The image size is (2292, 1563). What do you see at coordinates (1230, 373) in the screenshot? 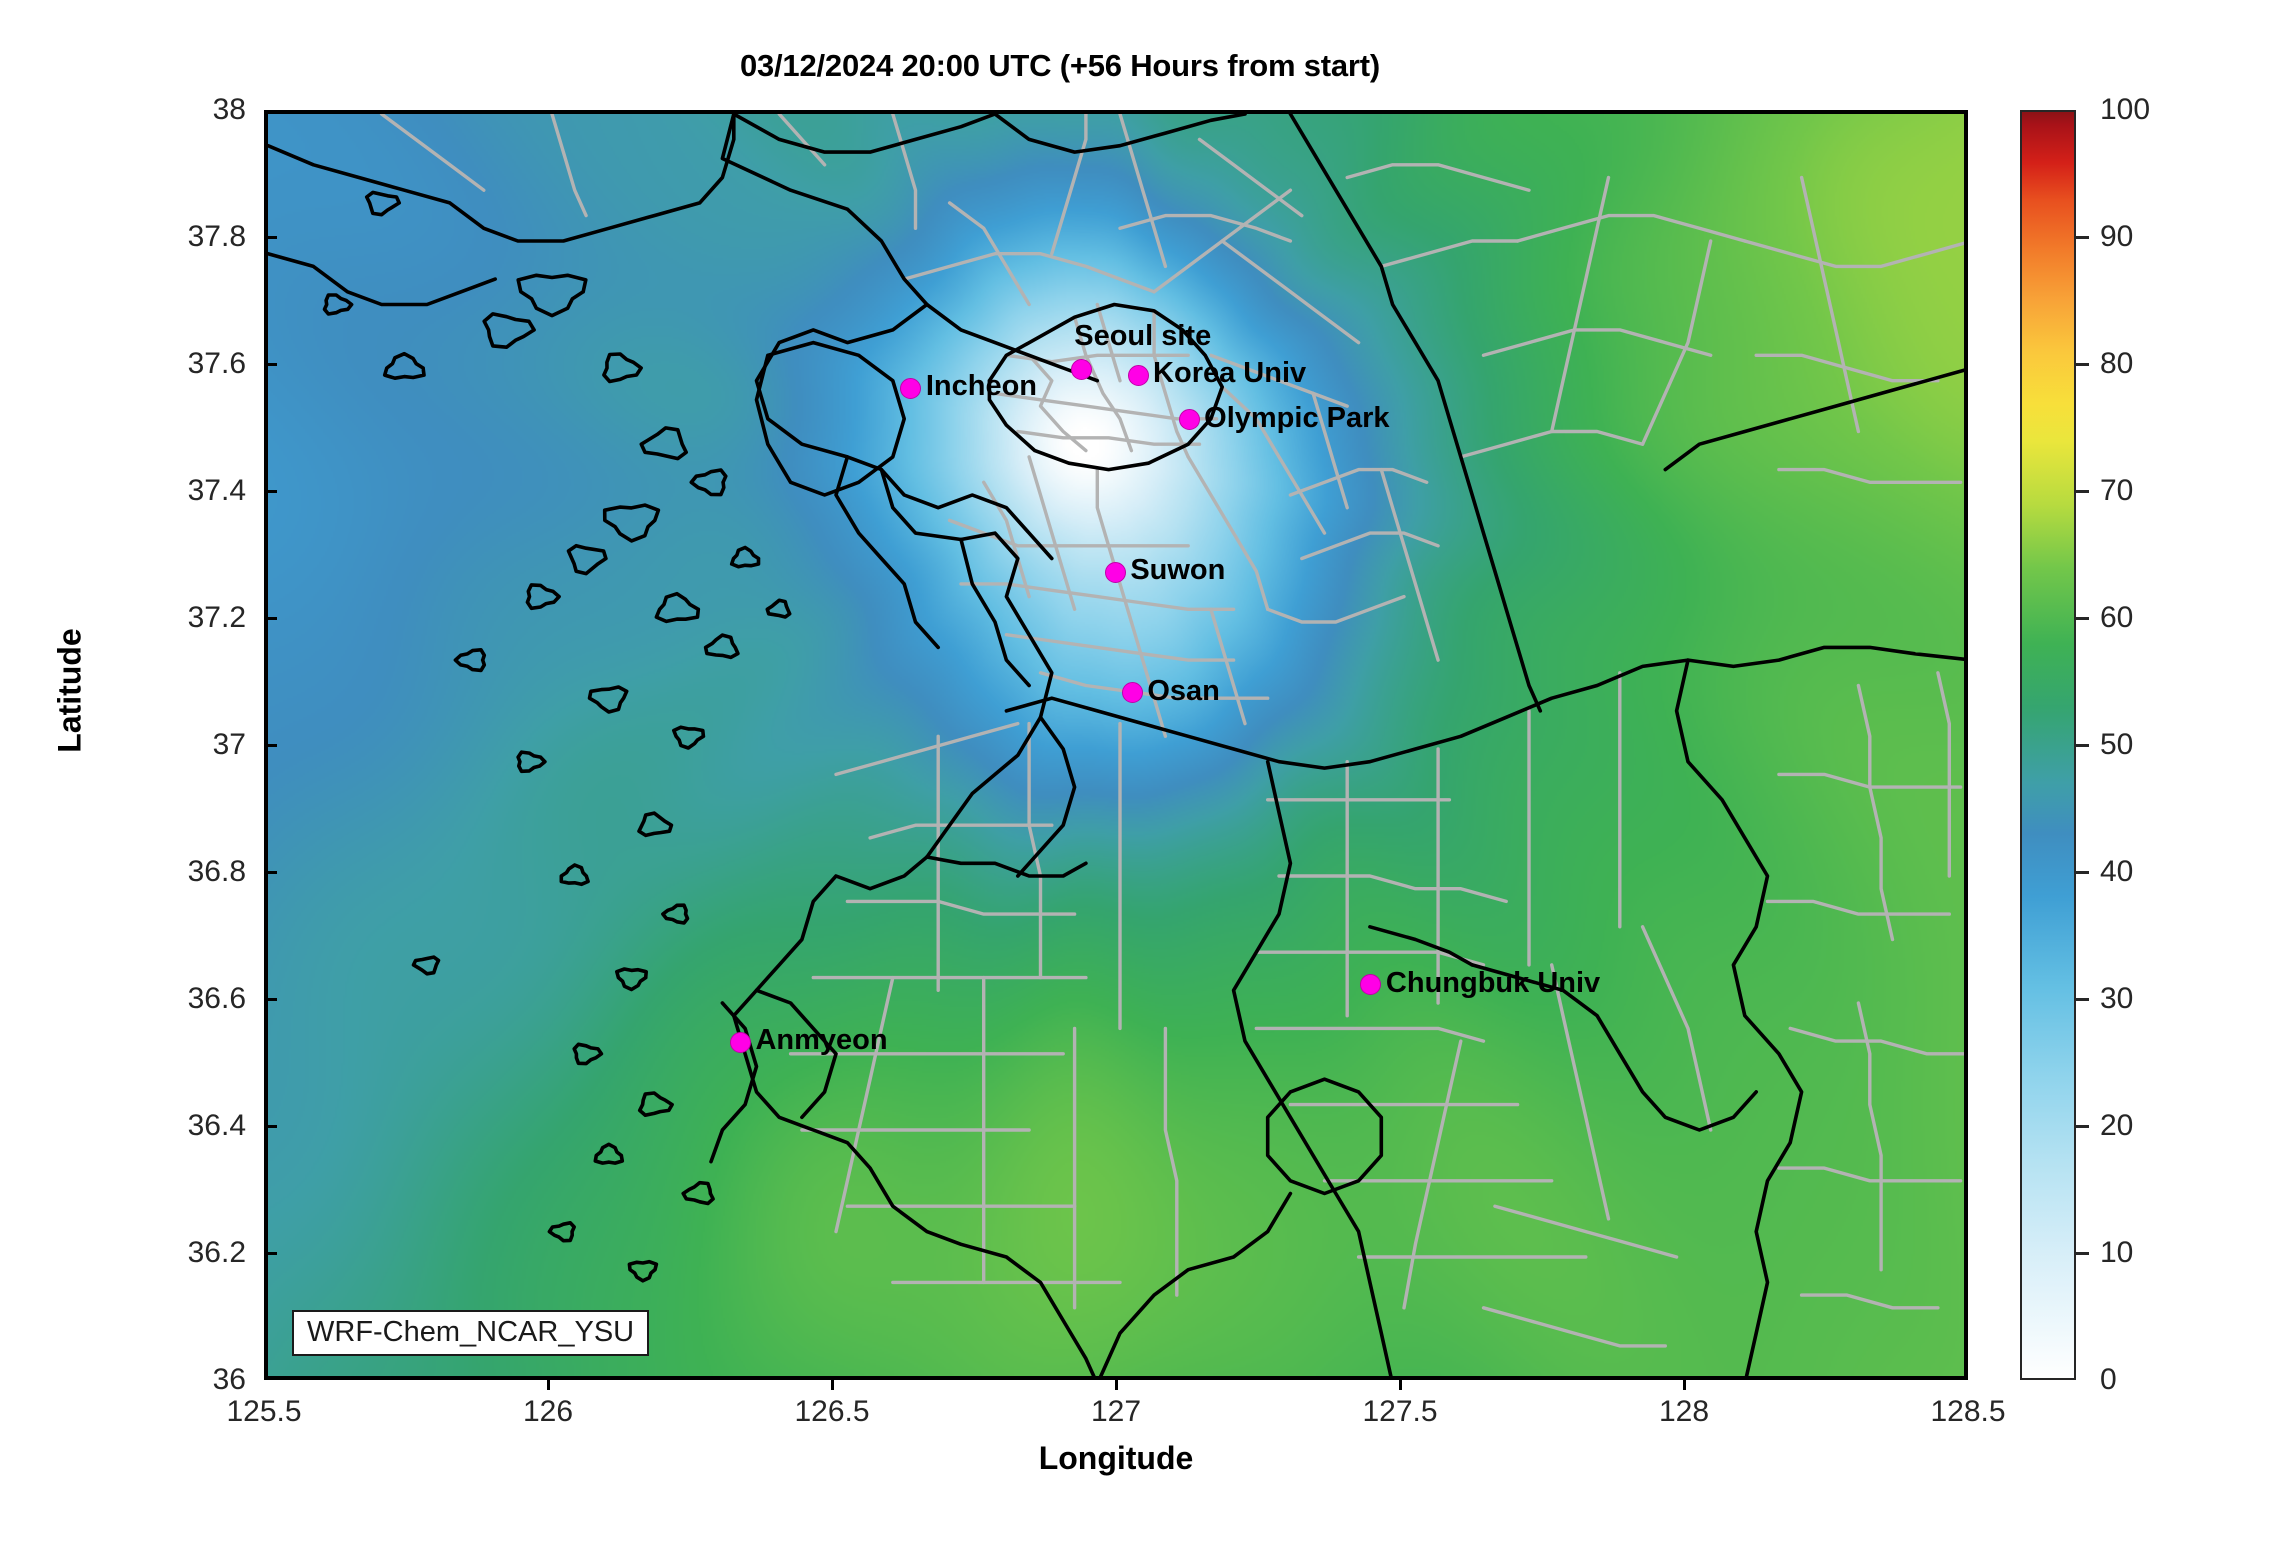
I see `site-label: Korea Univ` at bounding box center [1230, 373].